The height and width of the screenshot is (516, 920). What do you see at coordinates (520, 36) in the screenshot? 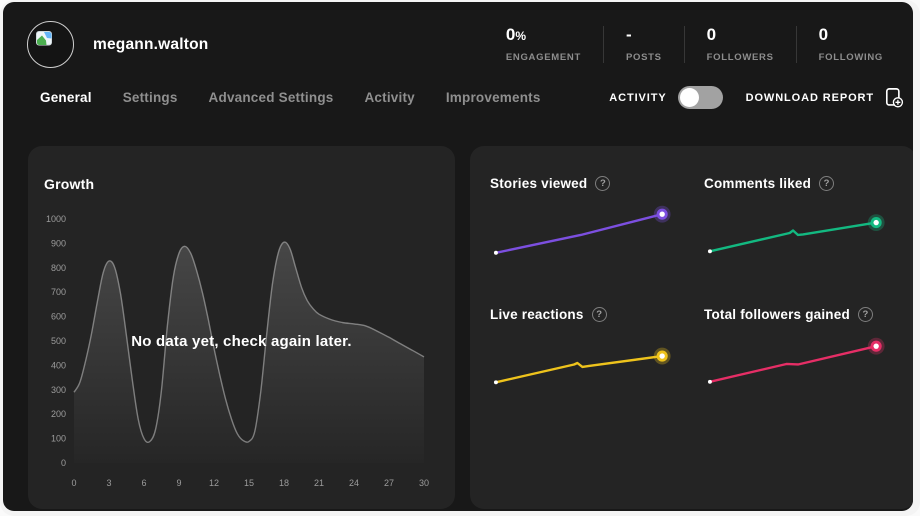
I see `stat-suffix: %` at bounding box center [520, 36].